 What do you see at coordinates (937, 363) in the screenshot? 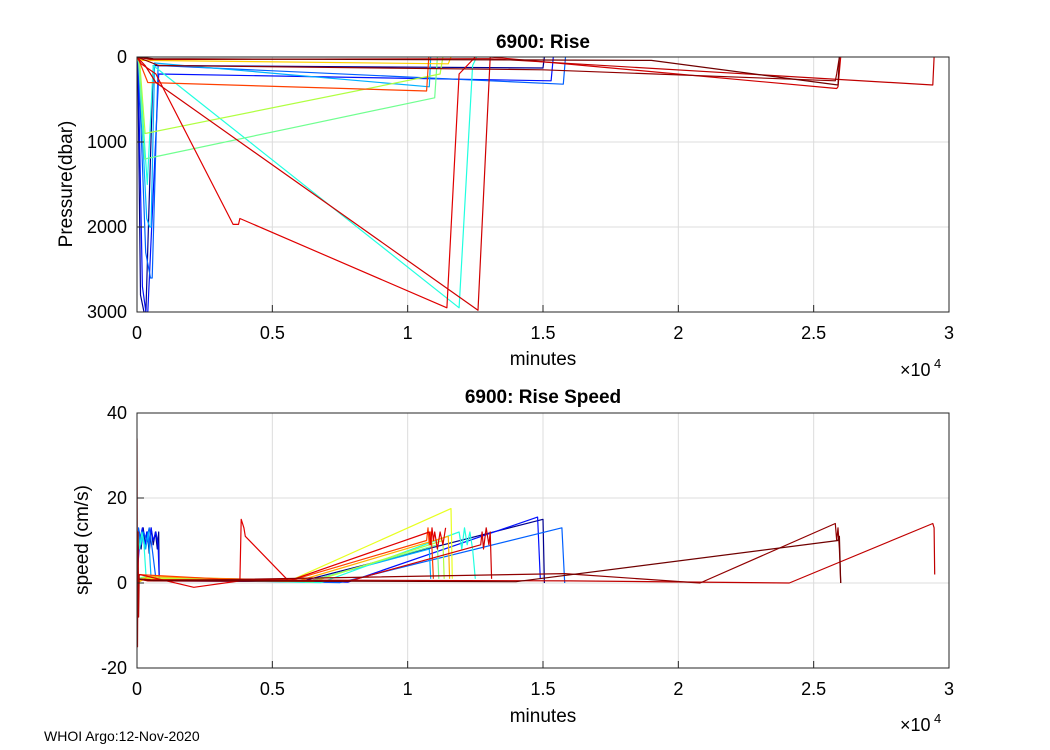
I see `rise-chart-x-exponent-power: 4` at bounding box center [937, 363].